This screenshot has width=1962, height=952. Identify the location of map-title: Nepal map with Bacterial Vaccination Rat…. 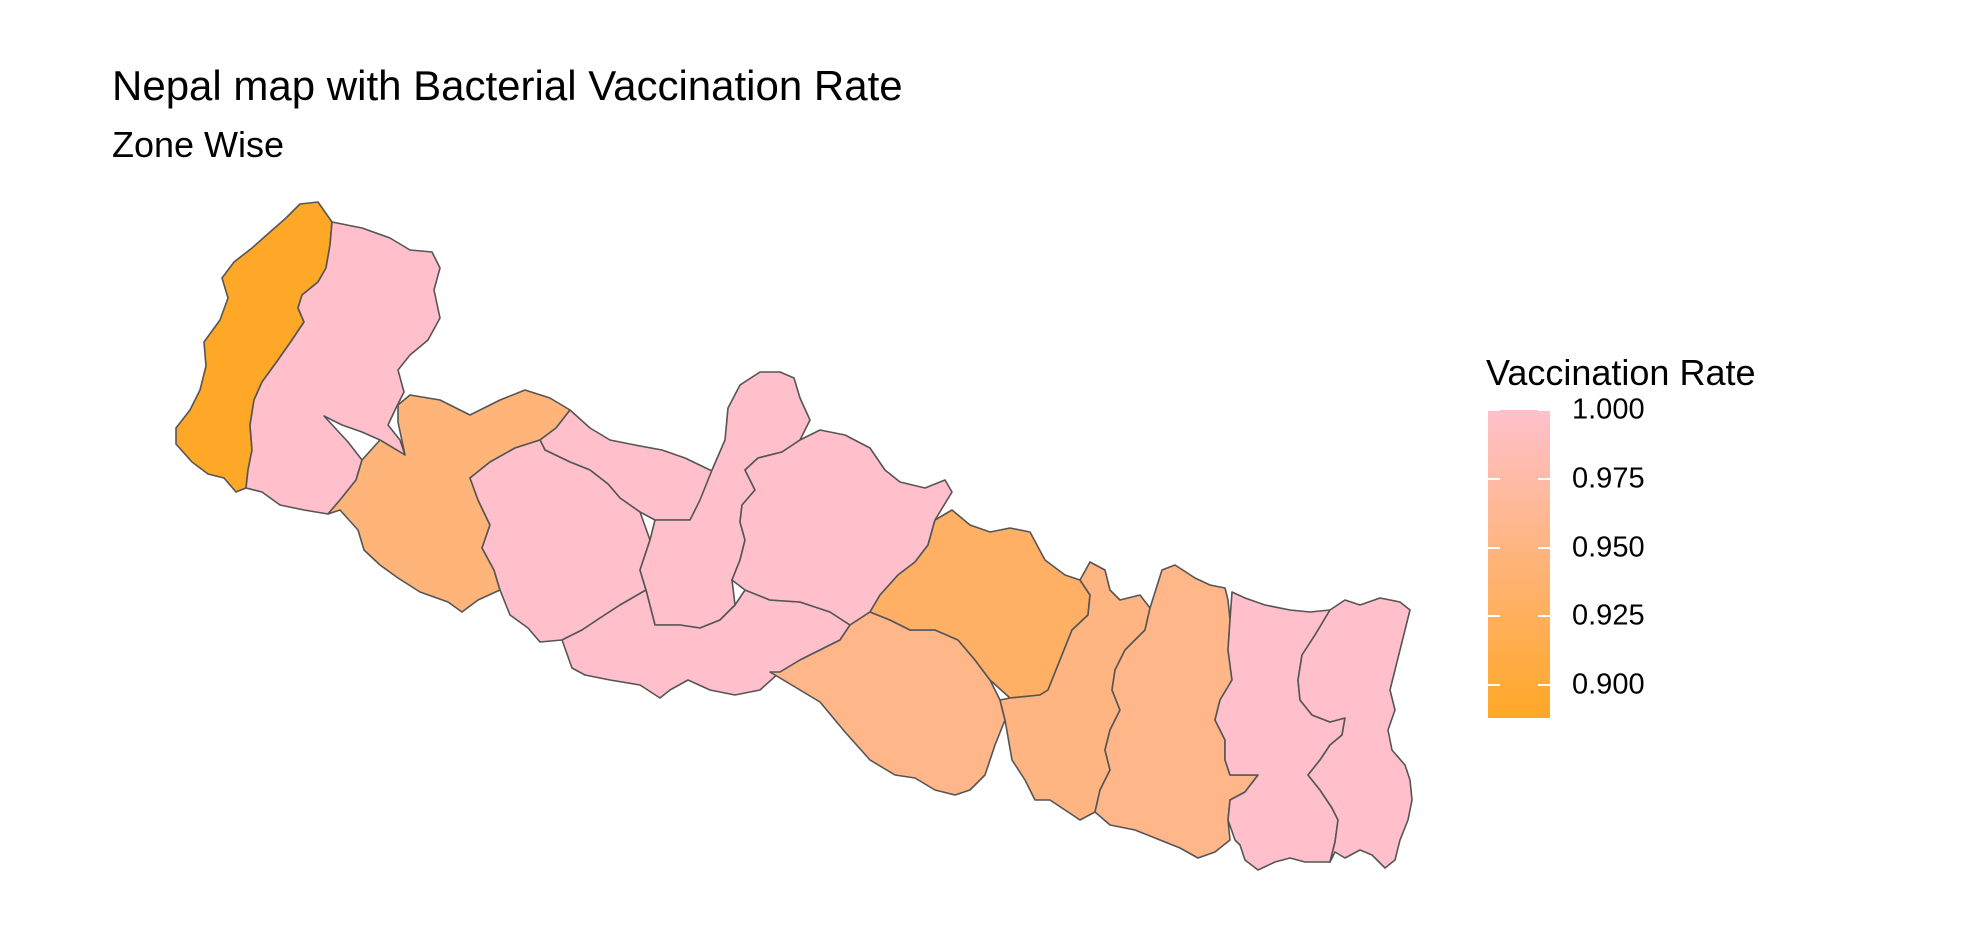
(507, 85).